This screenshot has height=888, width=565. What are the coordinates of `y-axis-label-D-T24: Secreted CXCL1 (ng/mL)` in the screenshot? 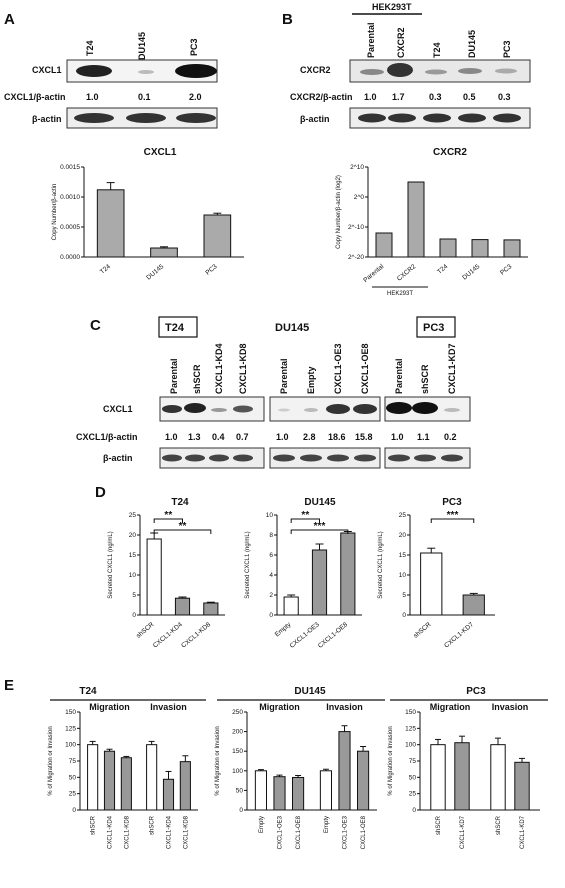 It's located at (111, 564).